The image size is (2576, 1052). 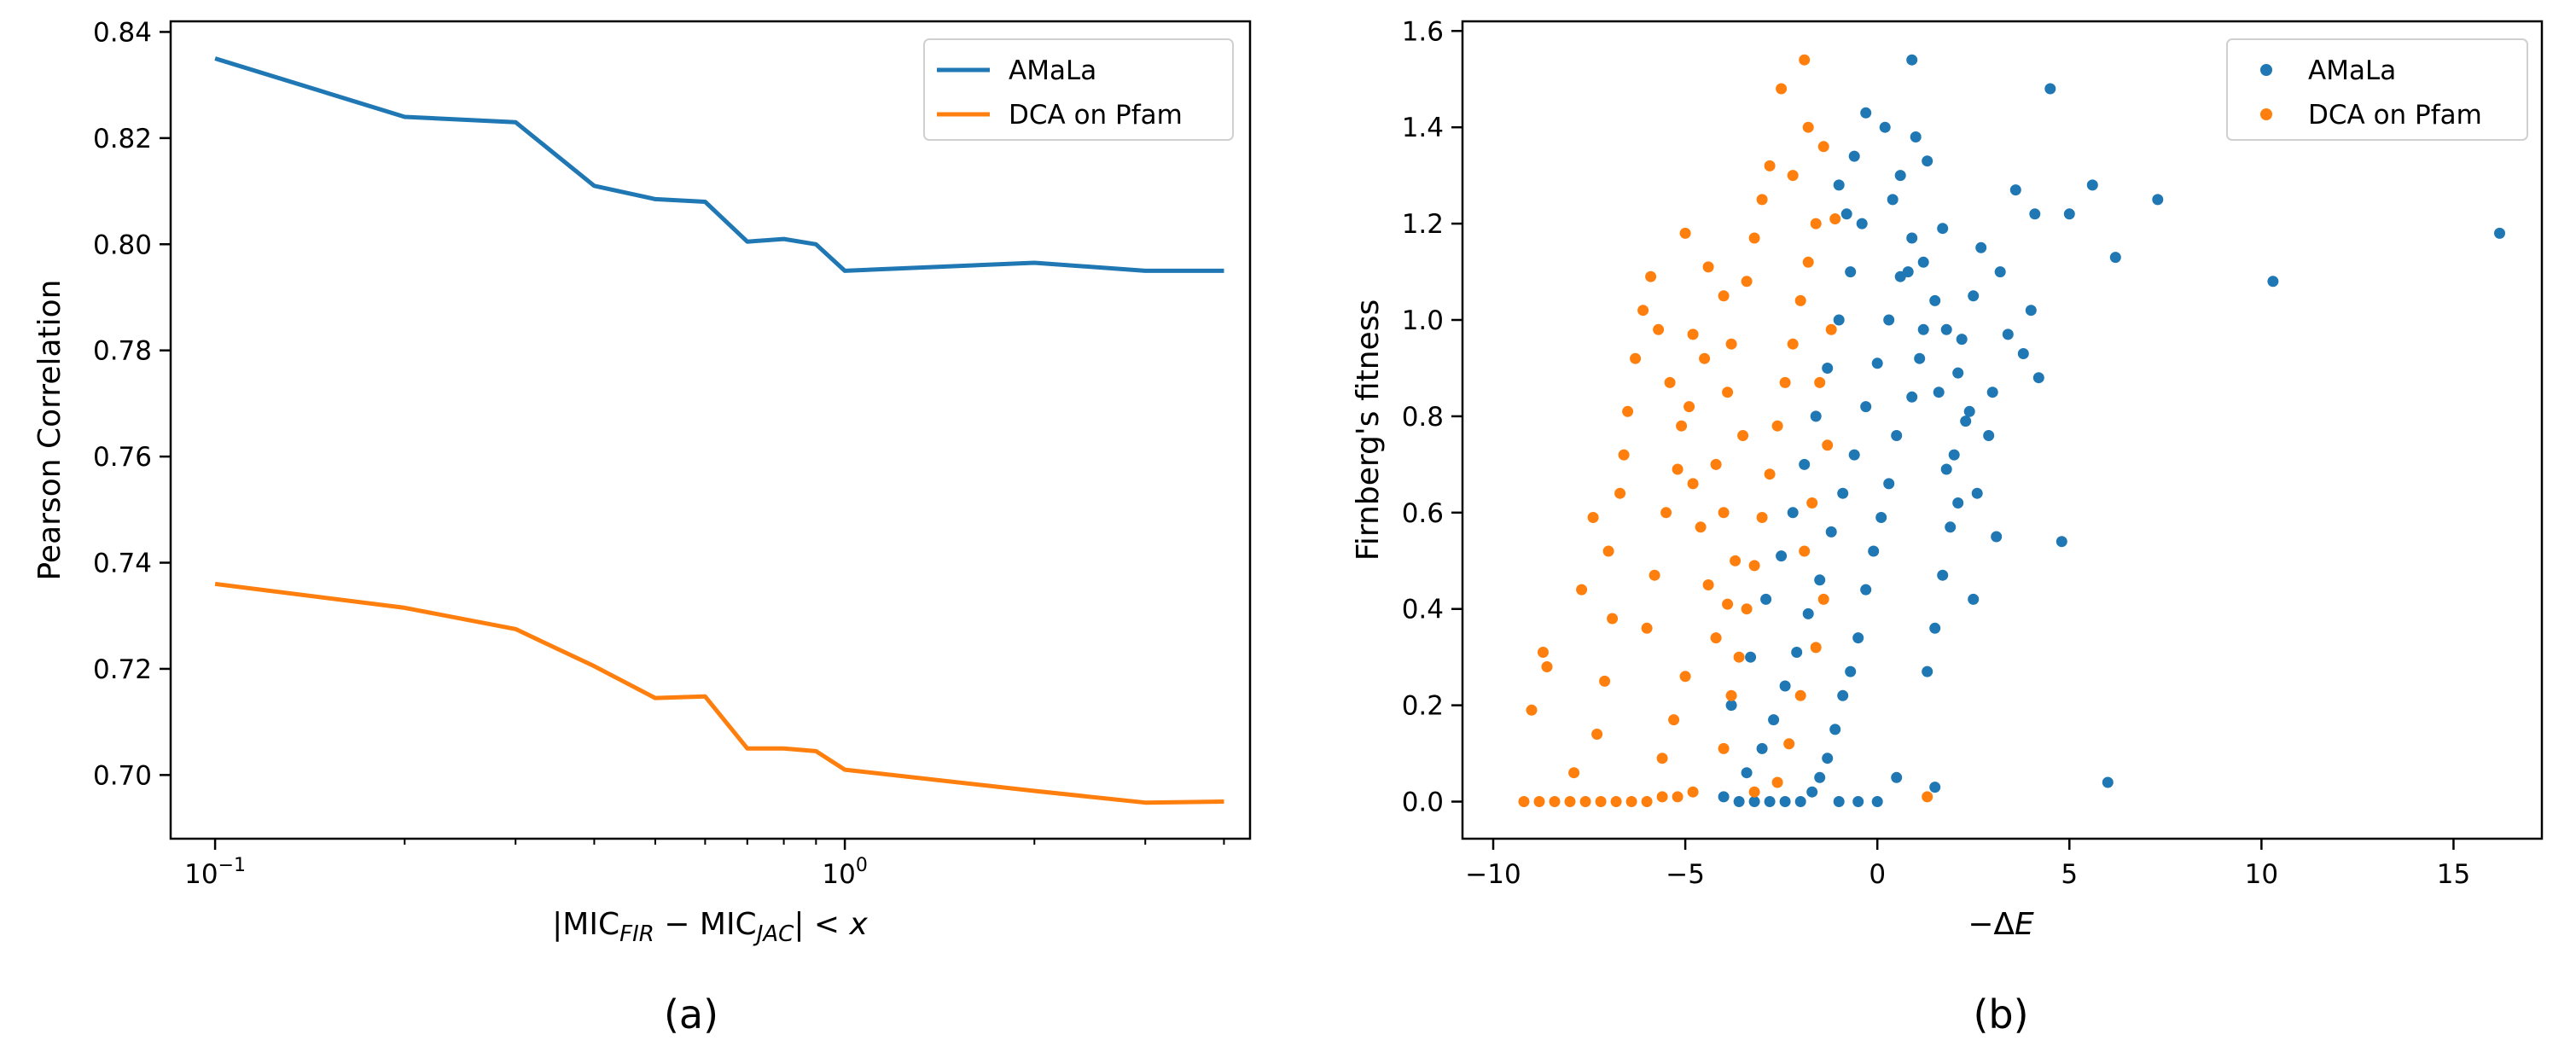 I want to click on panel-b-y-tick-label: 1.4, so click(x=1423, y=128).